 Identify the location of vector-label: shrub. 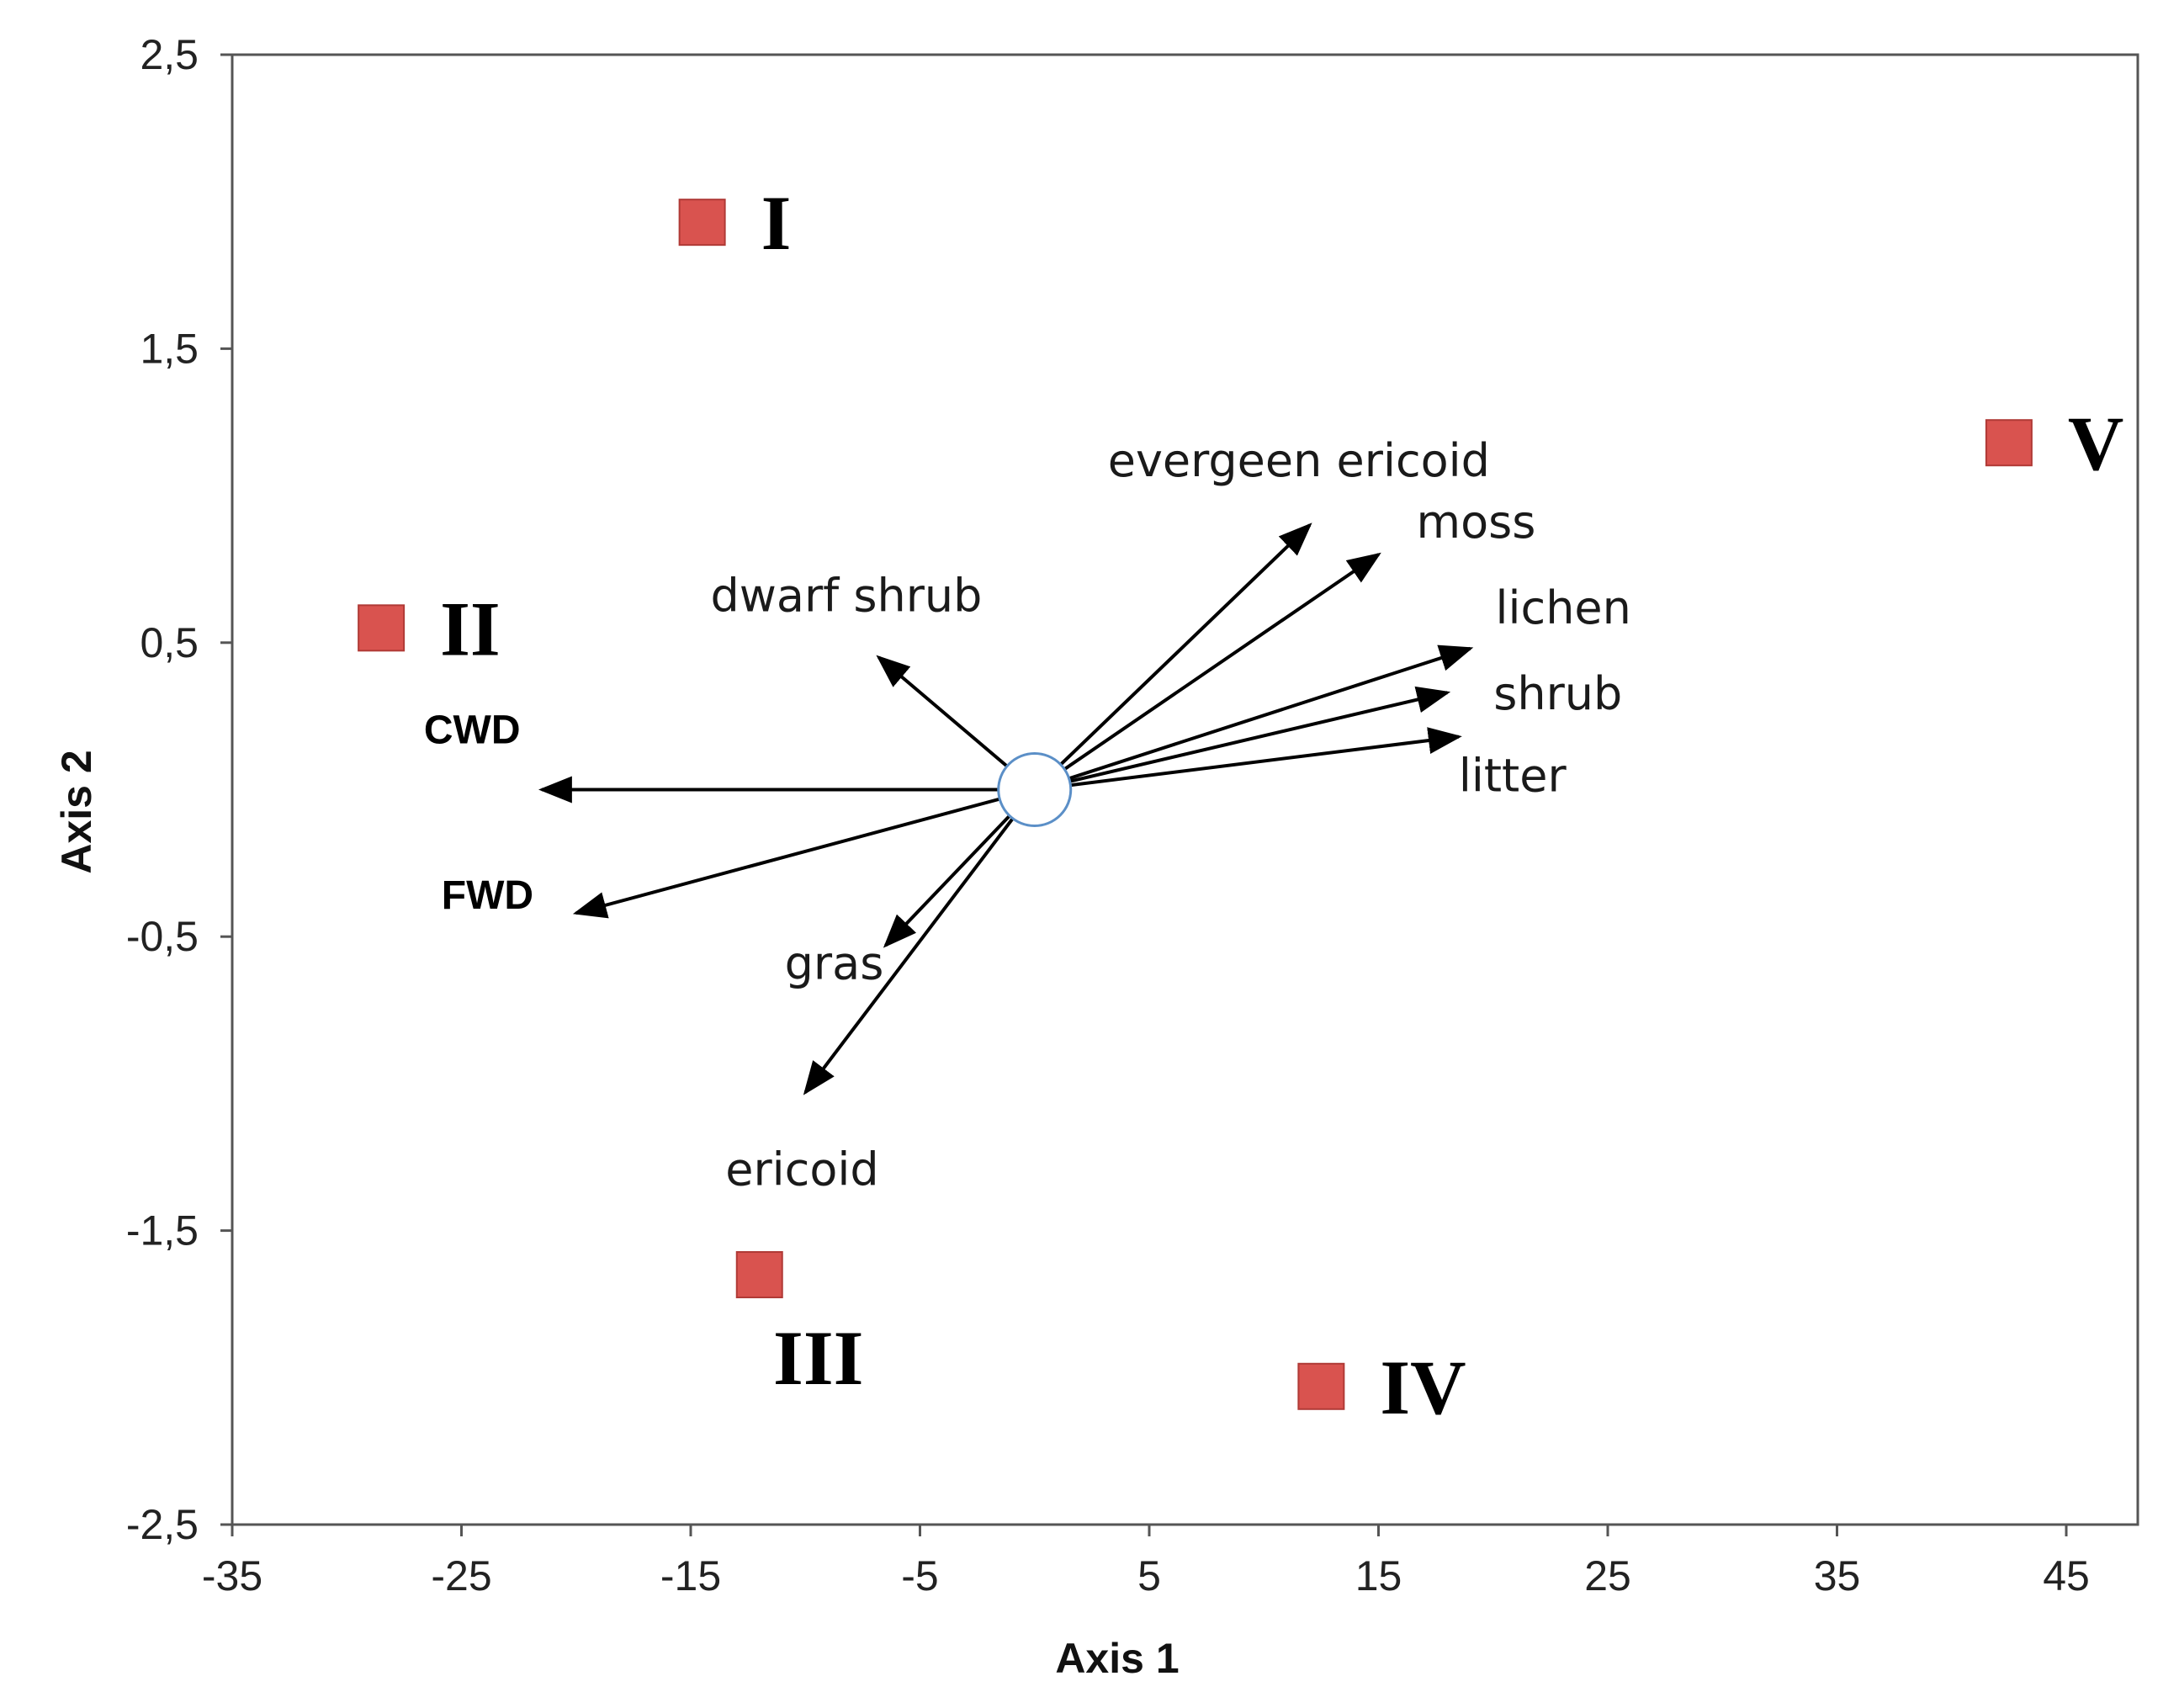
(1557, 694).